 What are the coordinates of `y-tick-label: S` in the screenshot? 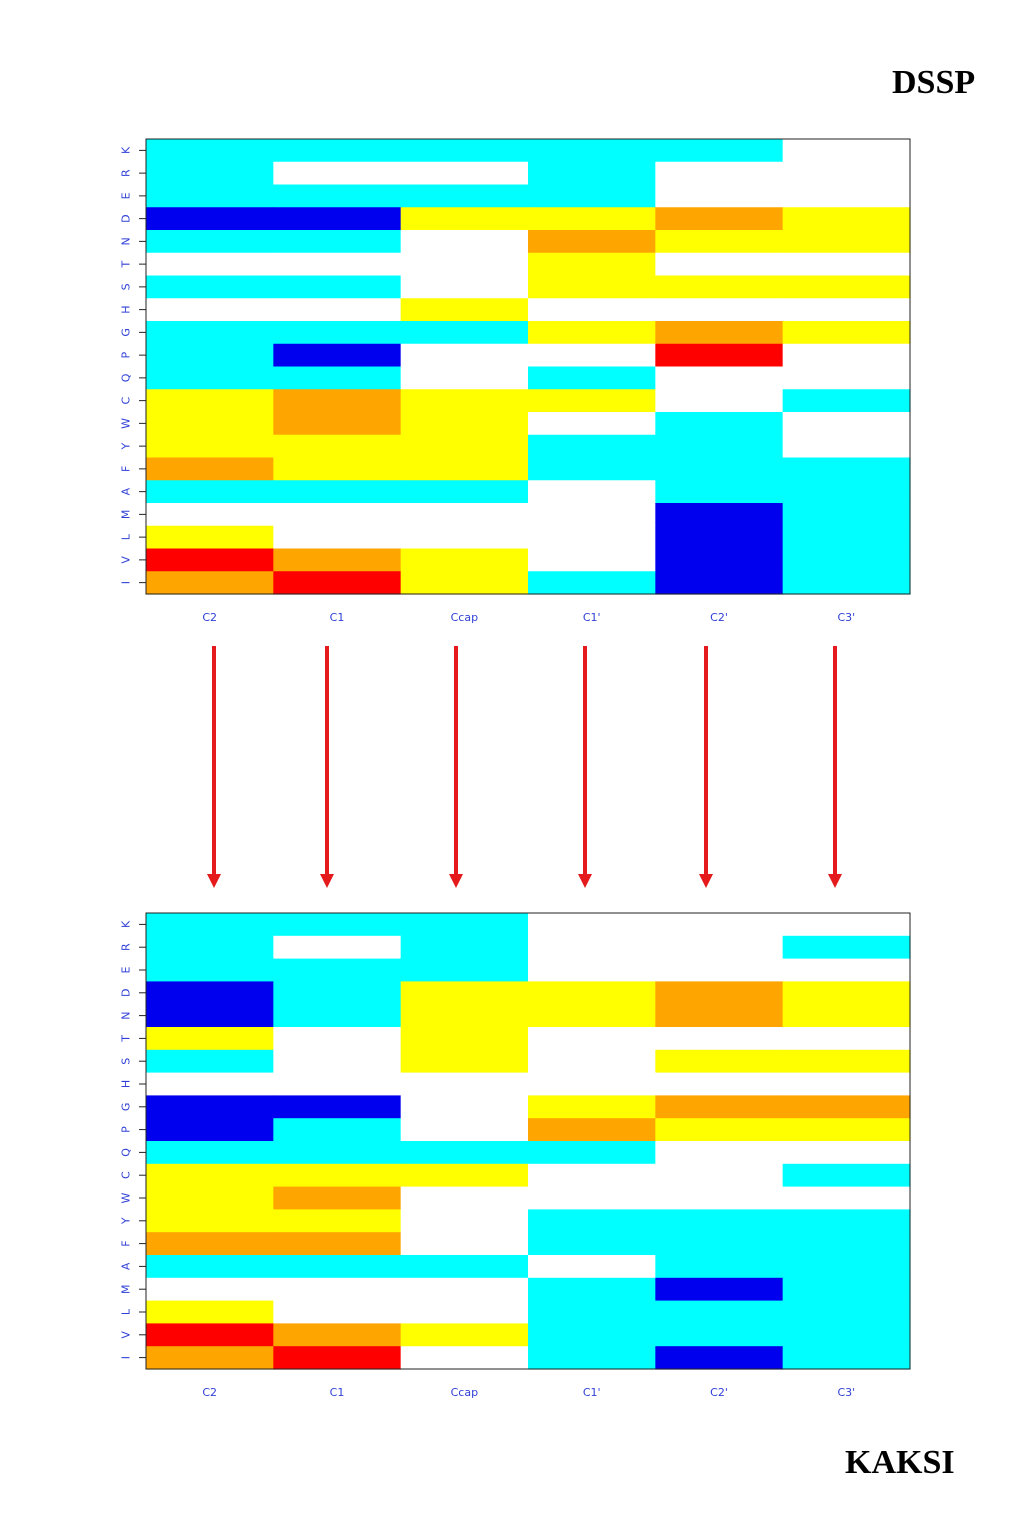 It's located at (126, 1061).